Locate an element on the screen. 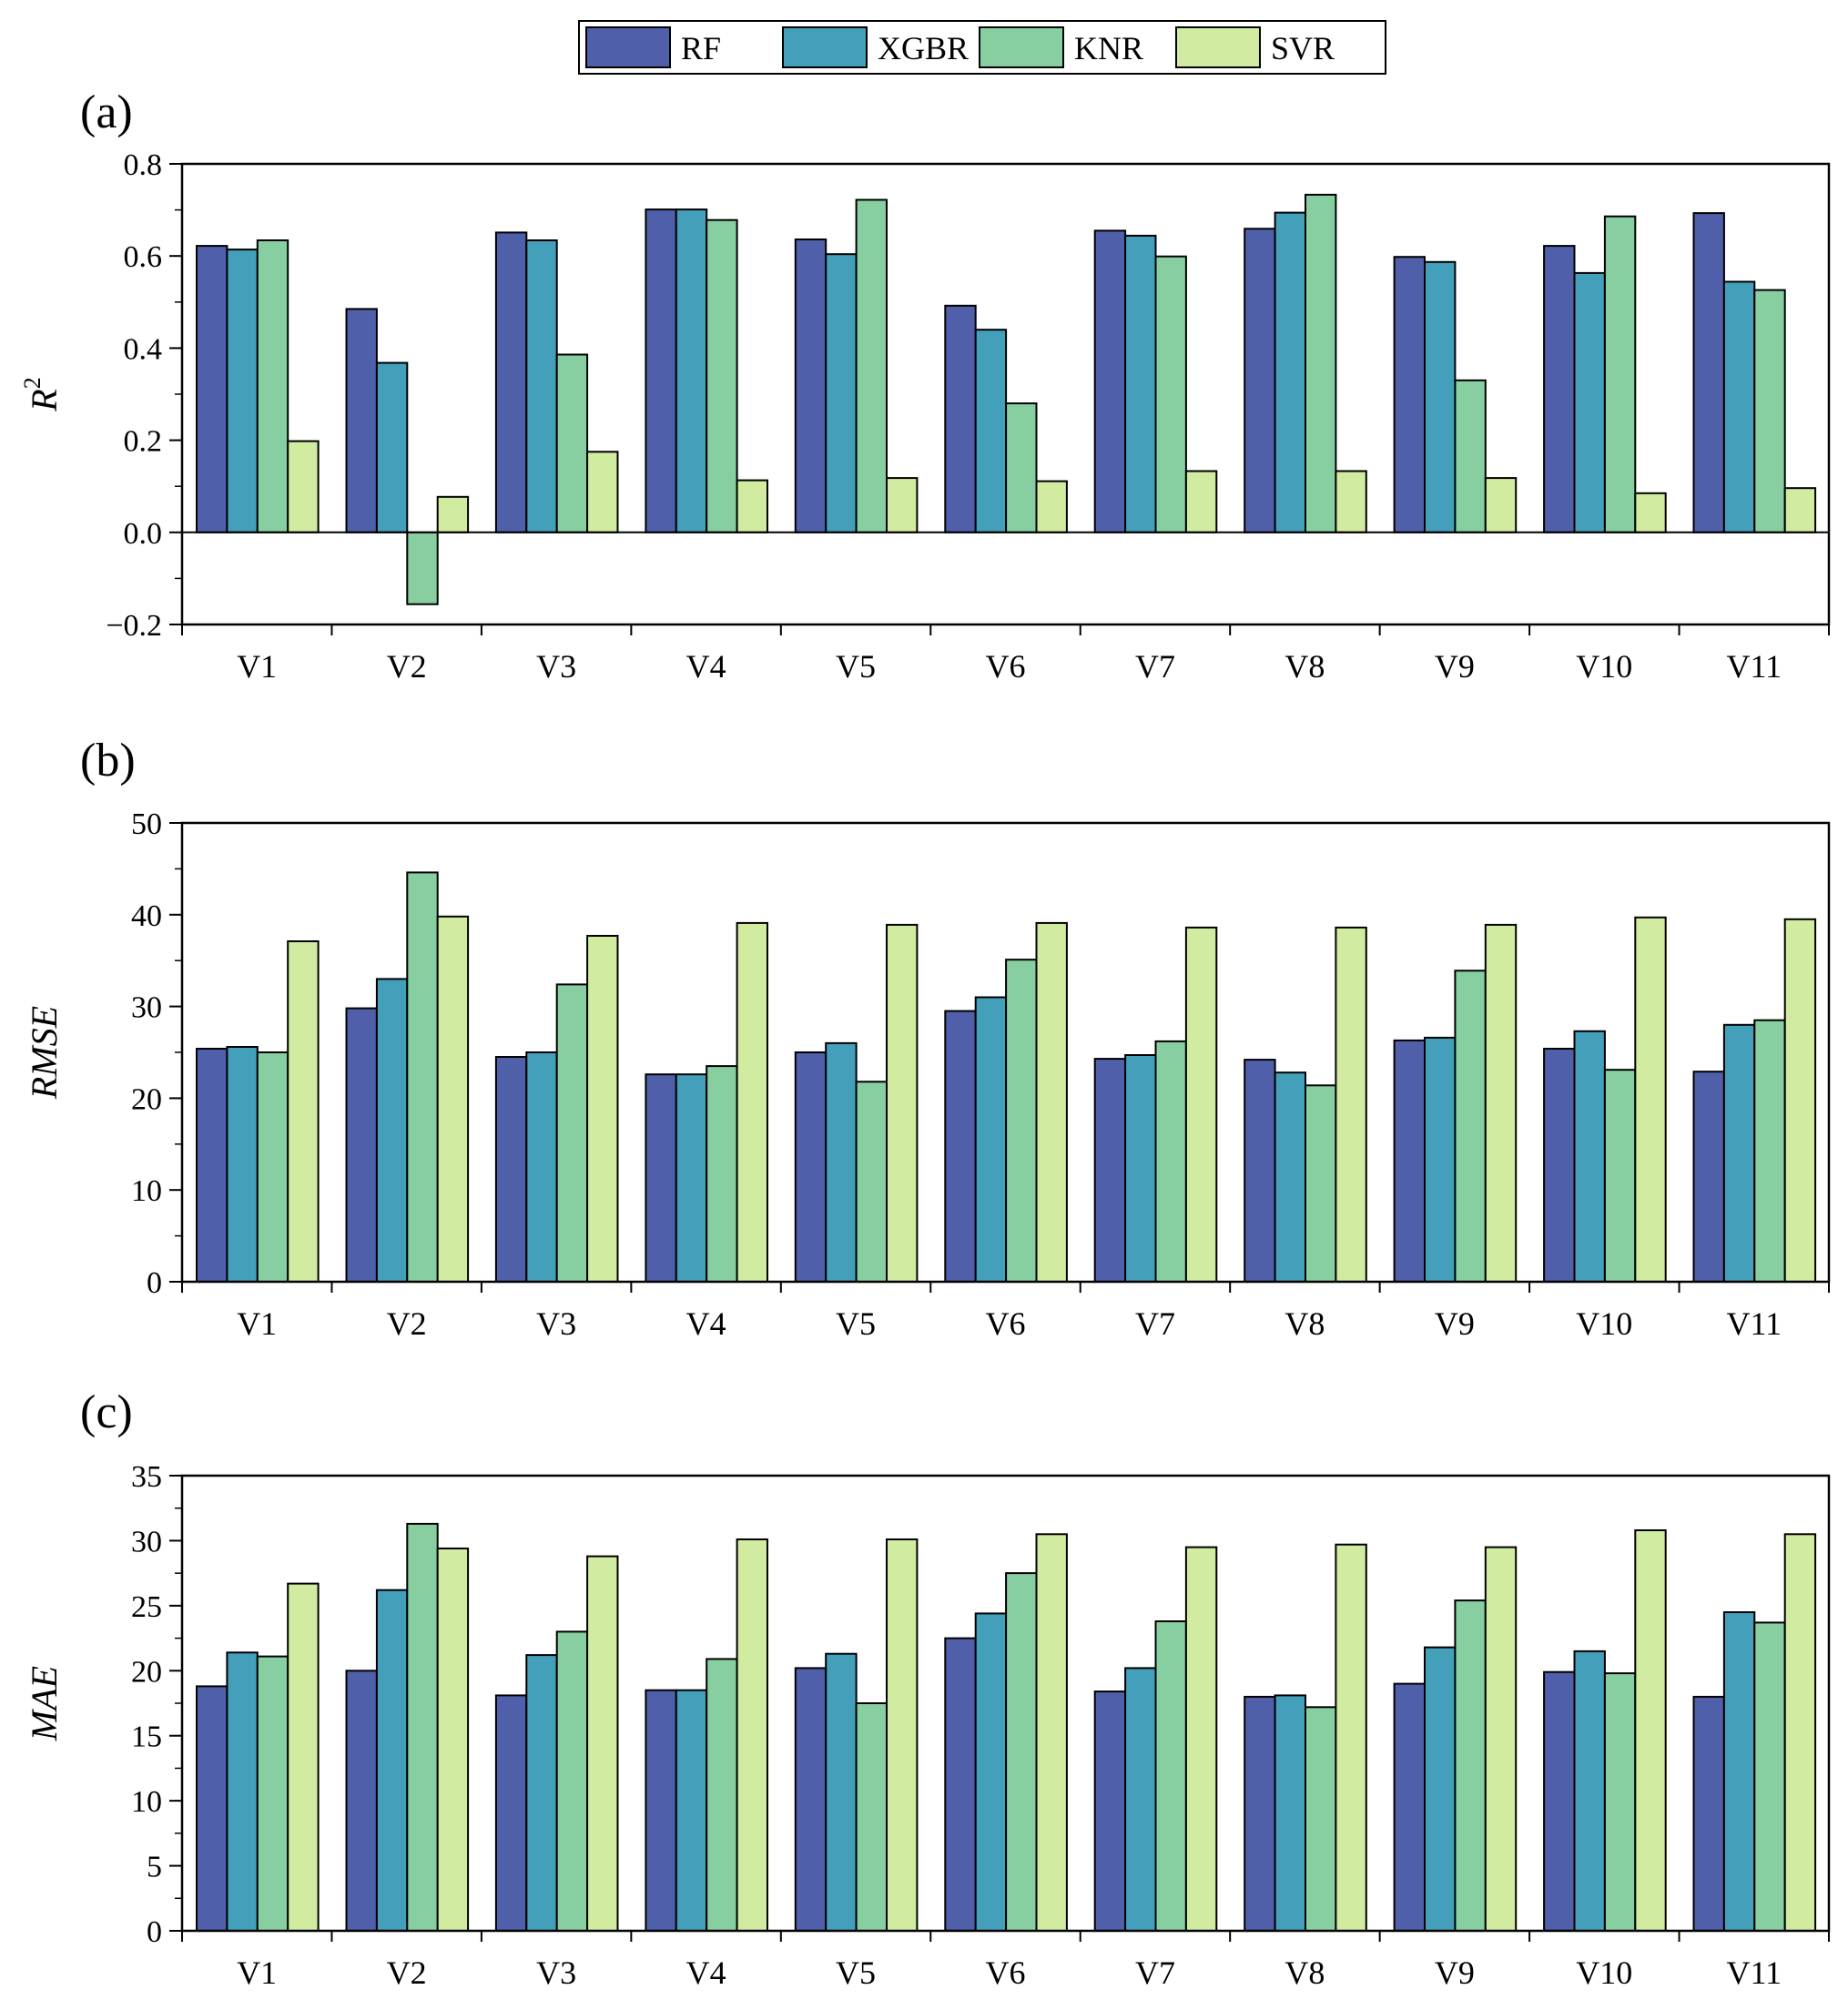  bar-knr-v11 is located at coordinates (1769, 1151).